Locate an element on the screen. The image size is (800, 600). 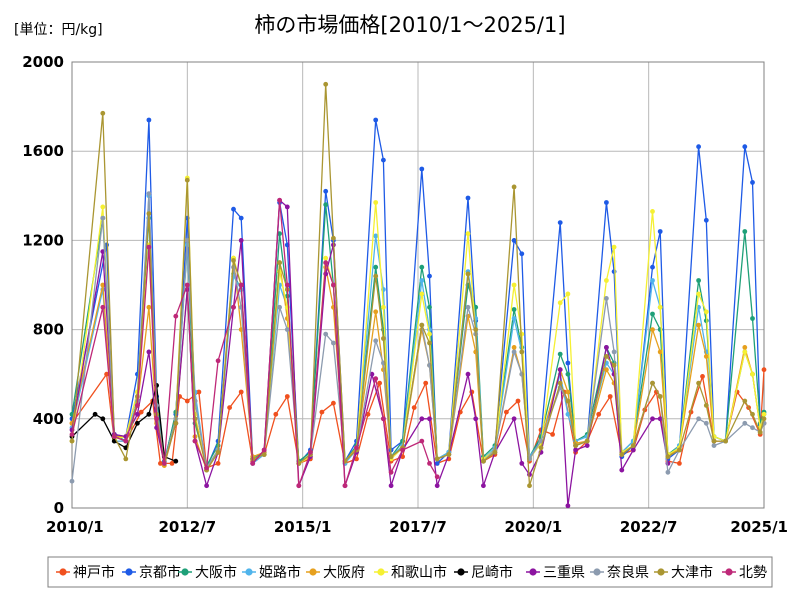
legend-label: 奈良県 is located at coordinates (628, 573).